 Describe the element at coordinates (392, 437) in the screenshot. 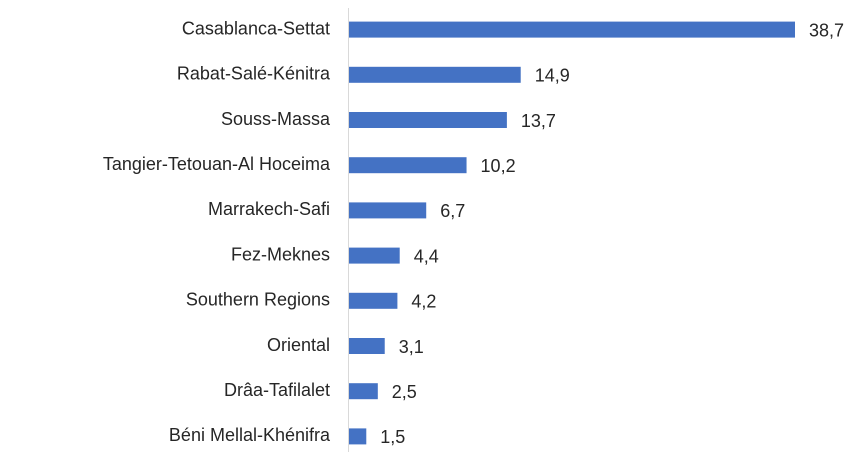

I see `value-label: 1,5` at that location.